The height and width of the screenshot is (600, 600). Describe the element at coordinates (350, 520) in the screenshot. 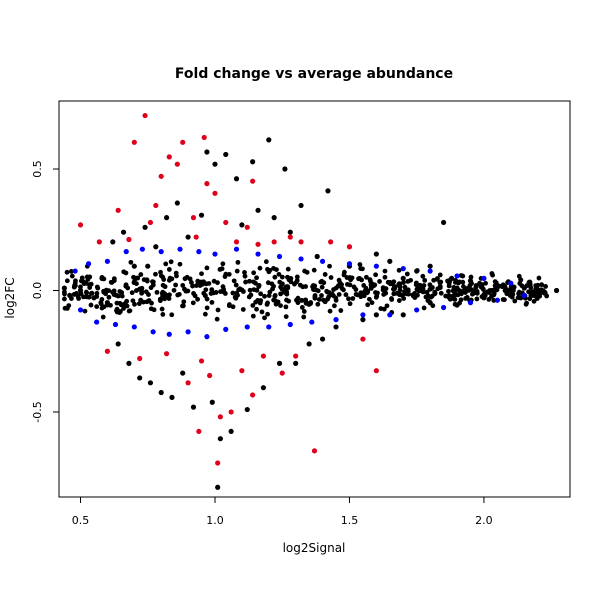

I see `x-tick-label: 1.5` at that location.